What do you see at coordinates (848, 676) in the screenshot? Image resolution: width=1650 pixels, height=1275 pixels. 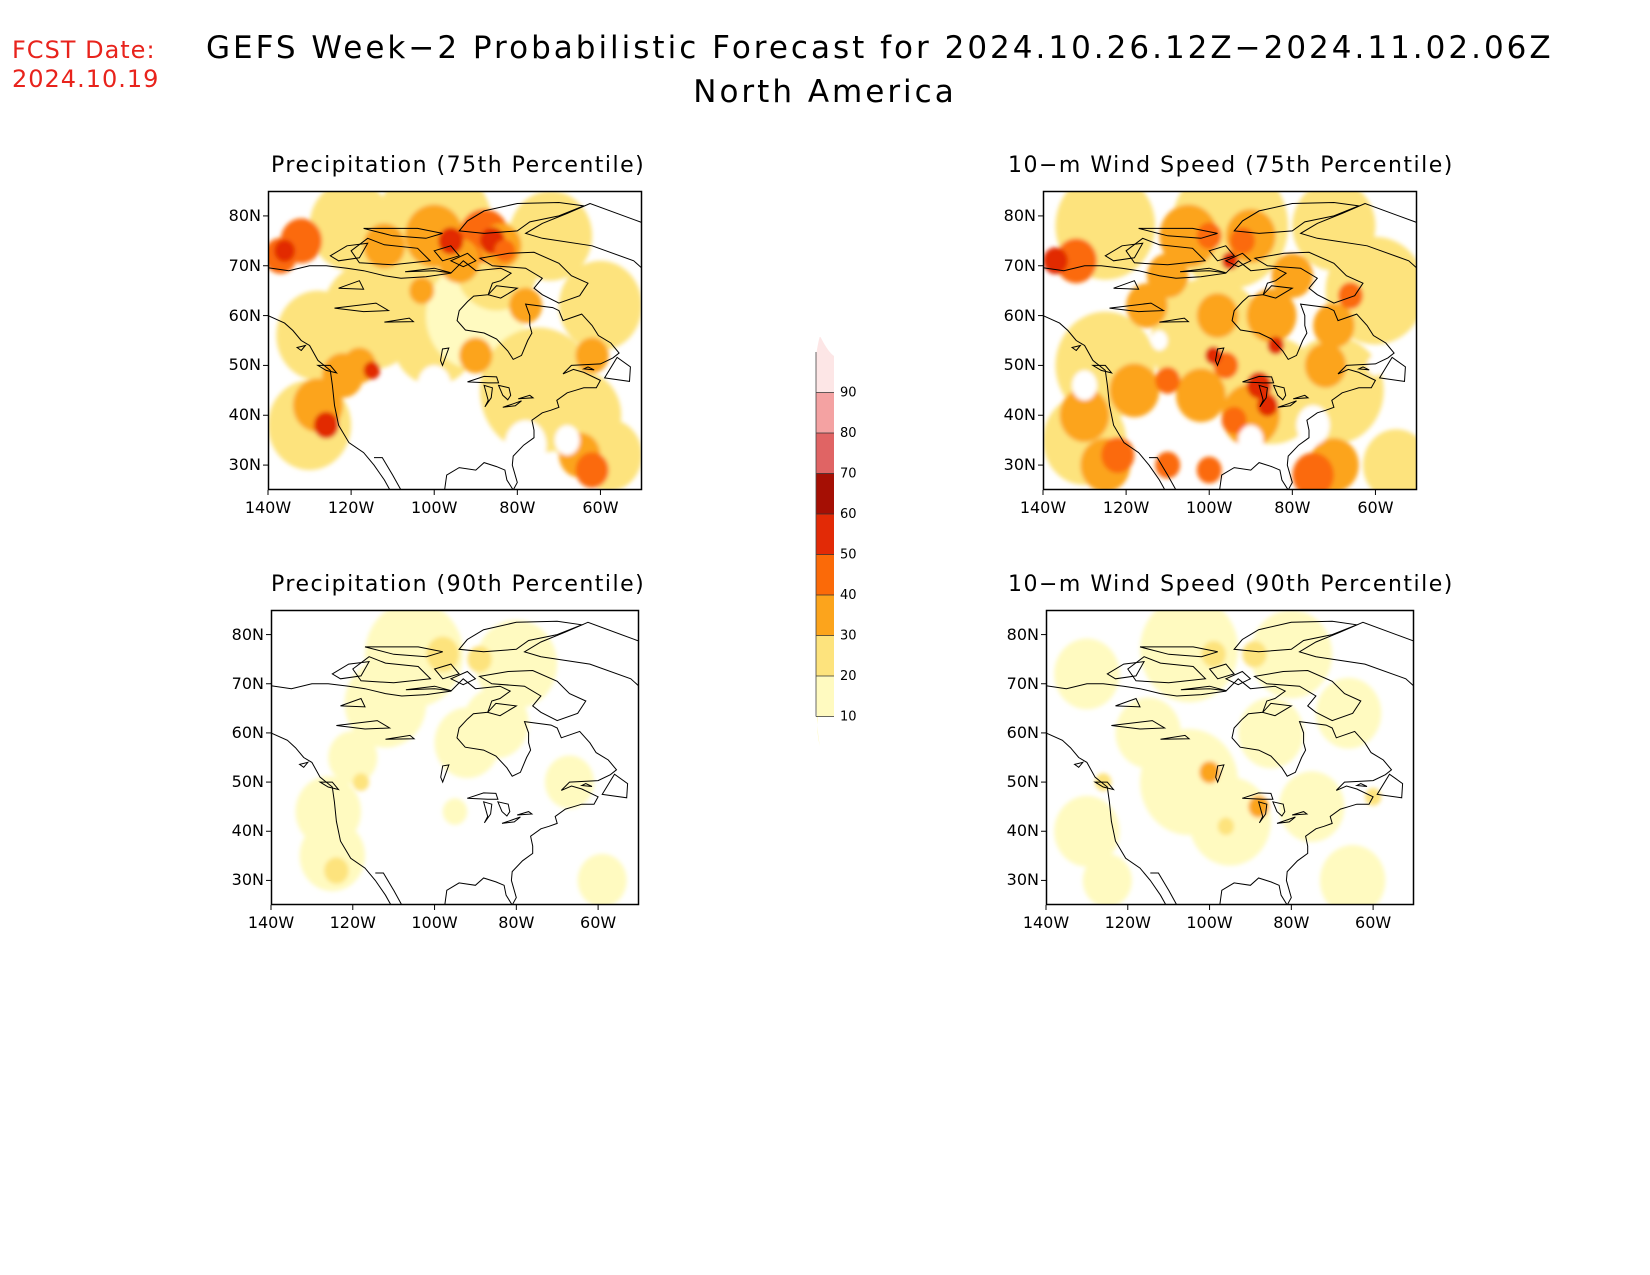 I see `color-bar-label: 20` at bounding box center [848, 676].